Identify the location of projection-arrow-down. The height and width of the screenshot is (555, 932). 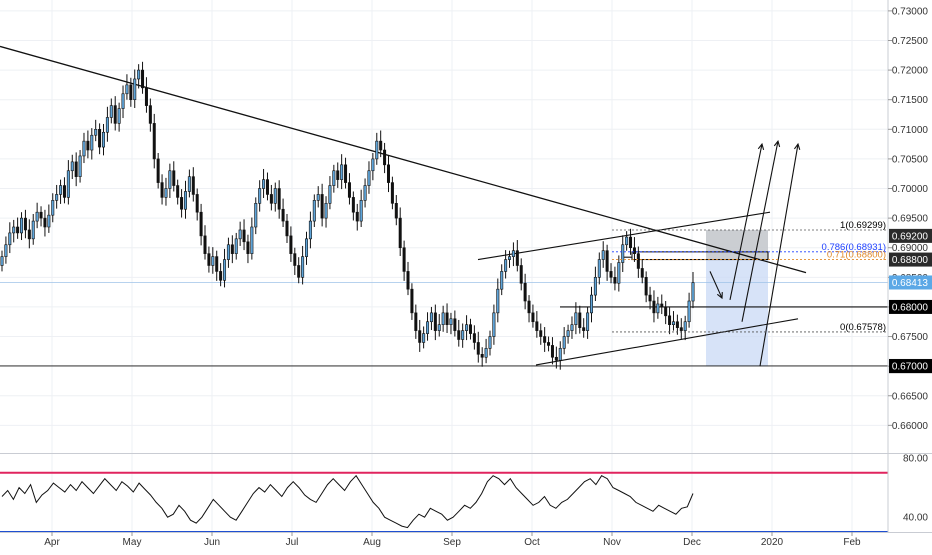
(716, 285).